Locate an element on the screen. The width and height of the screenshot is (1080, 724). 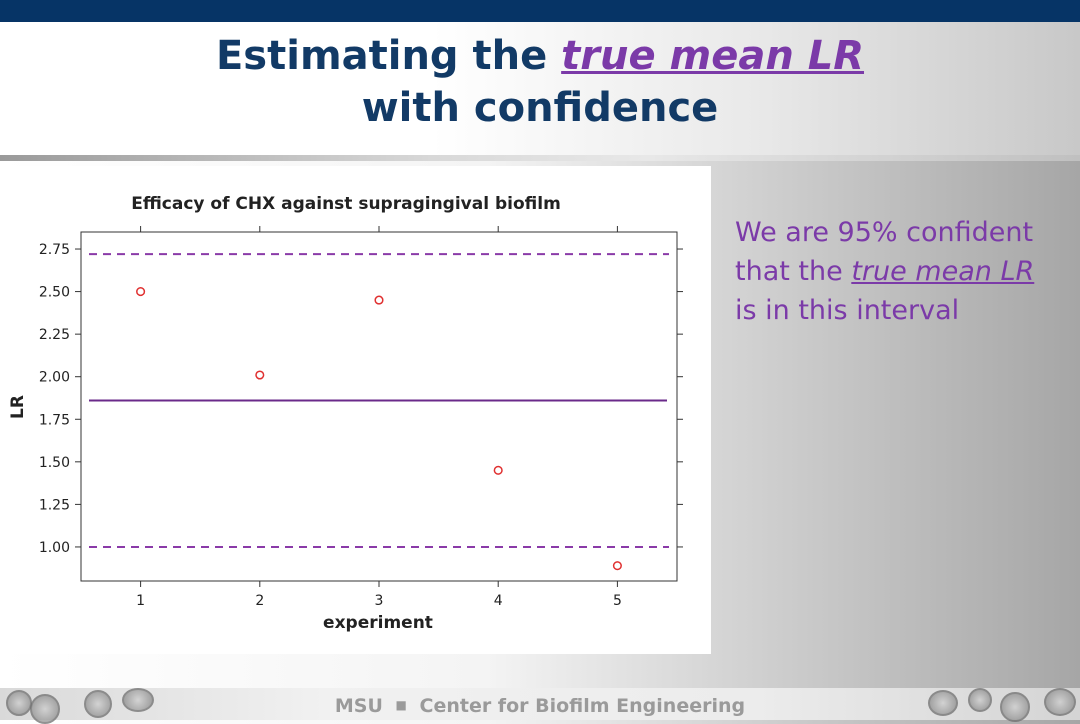
y-tick-label: 1.25 is located at coordinates (54, 505).